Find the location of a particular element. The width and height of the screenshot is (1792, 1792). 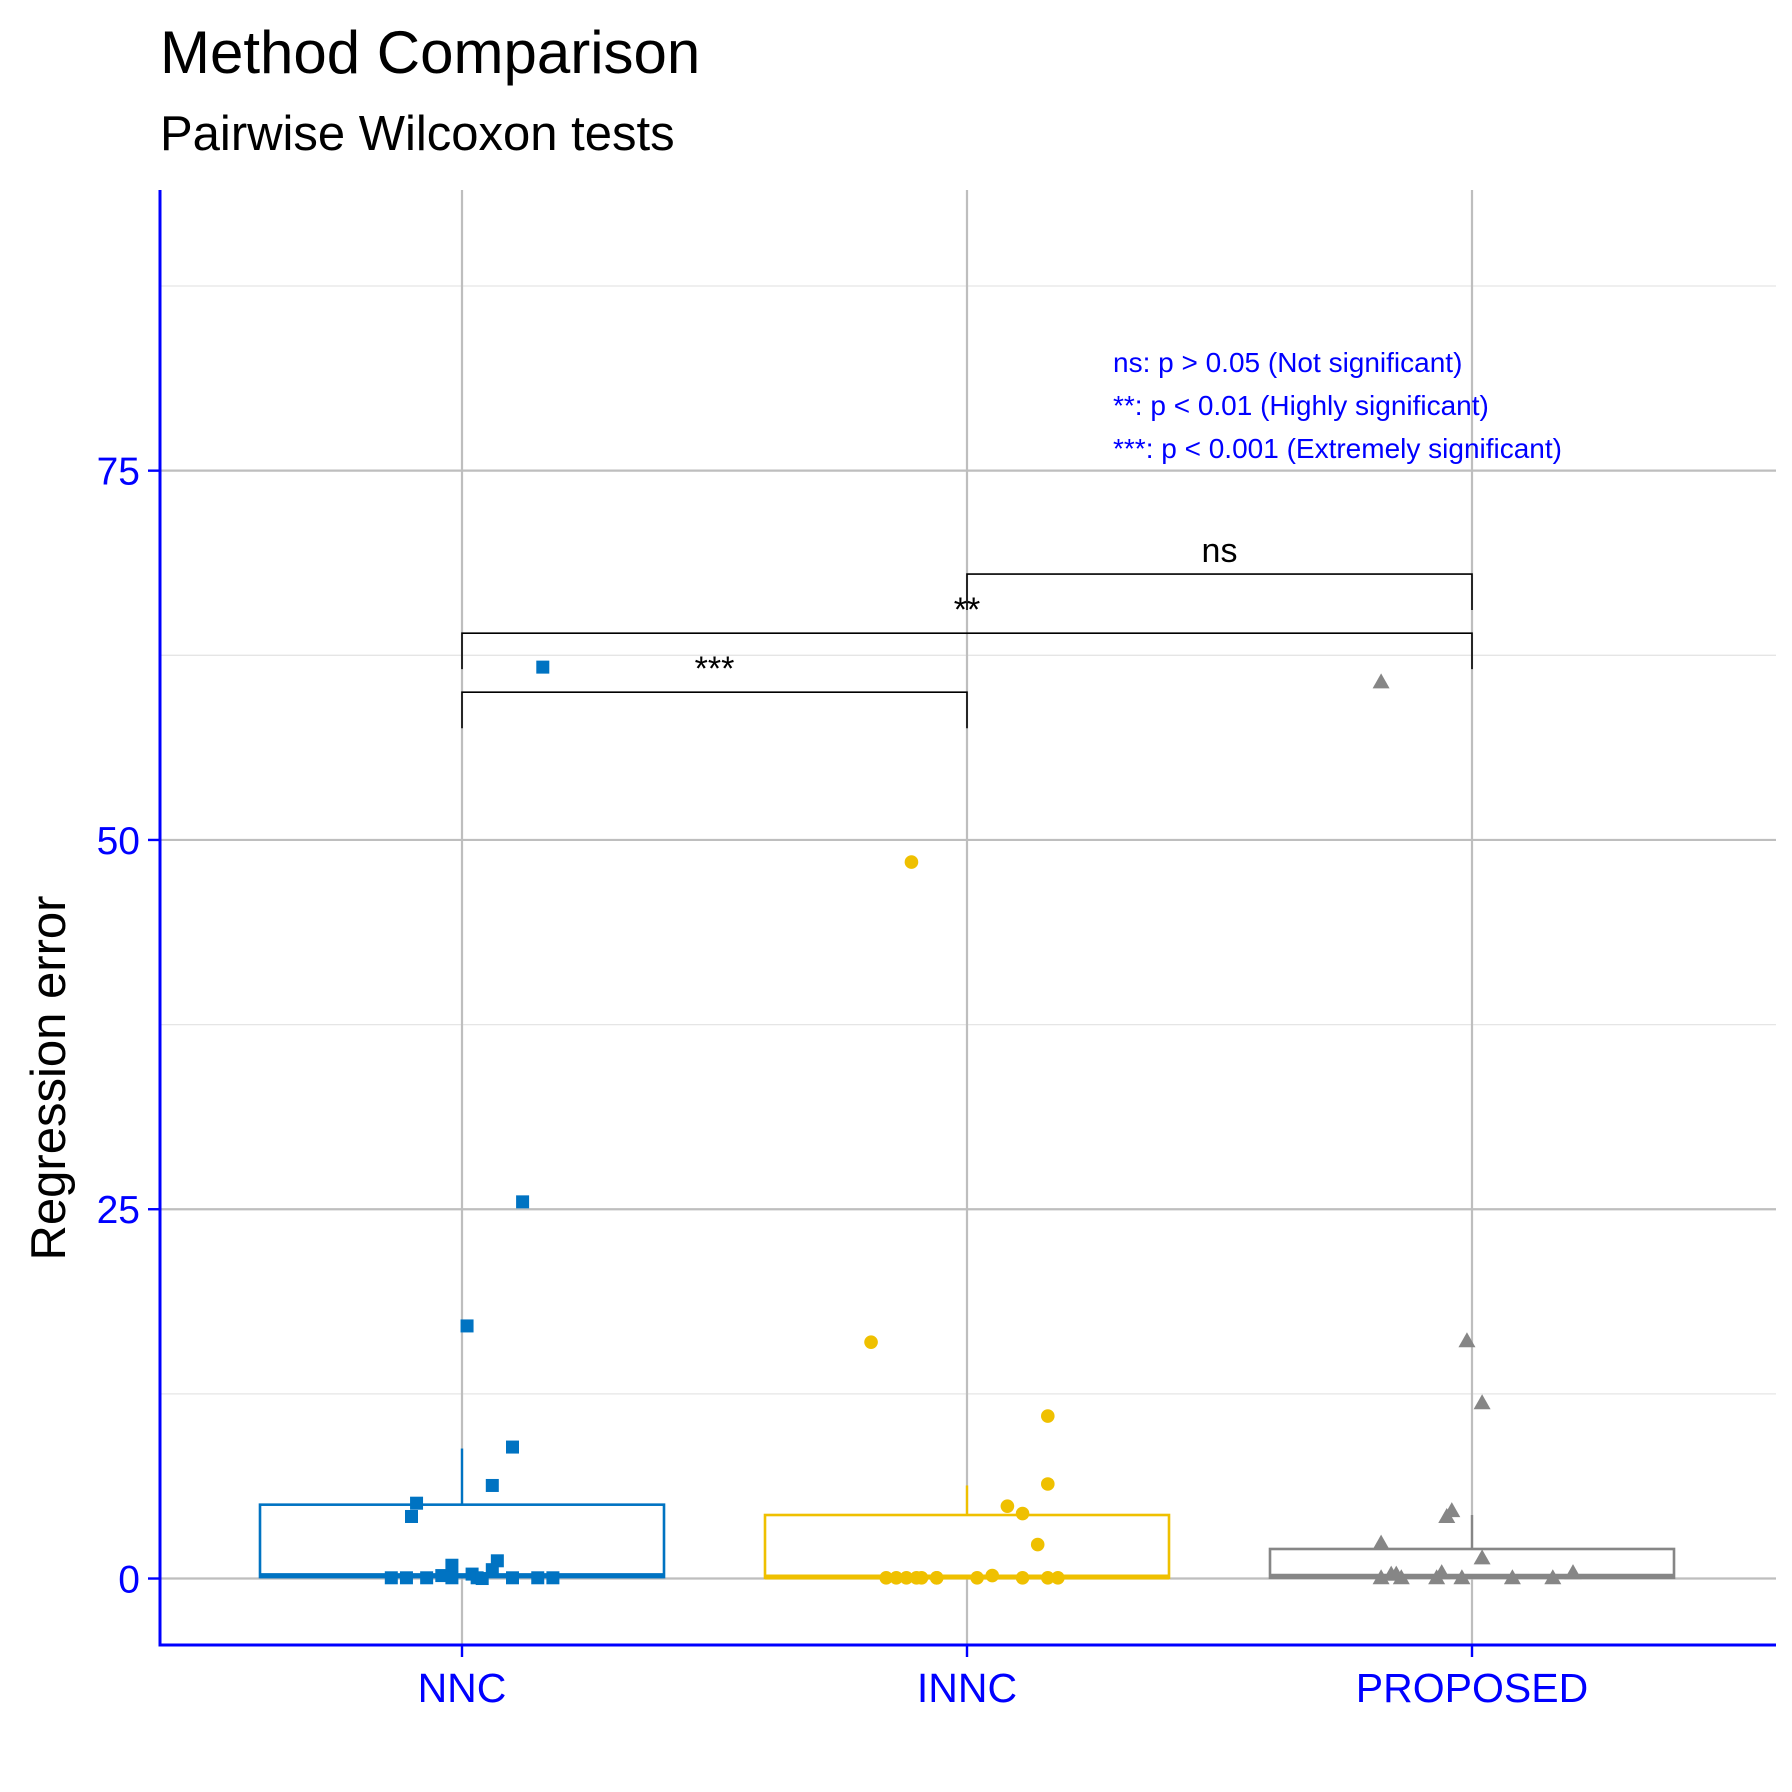

box-body-proposed is located at coordinates (1472, 1563).